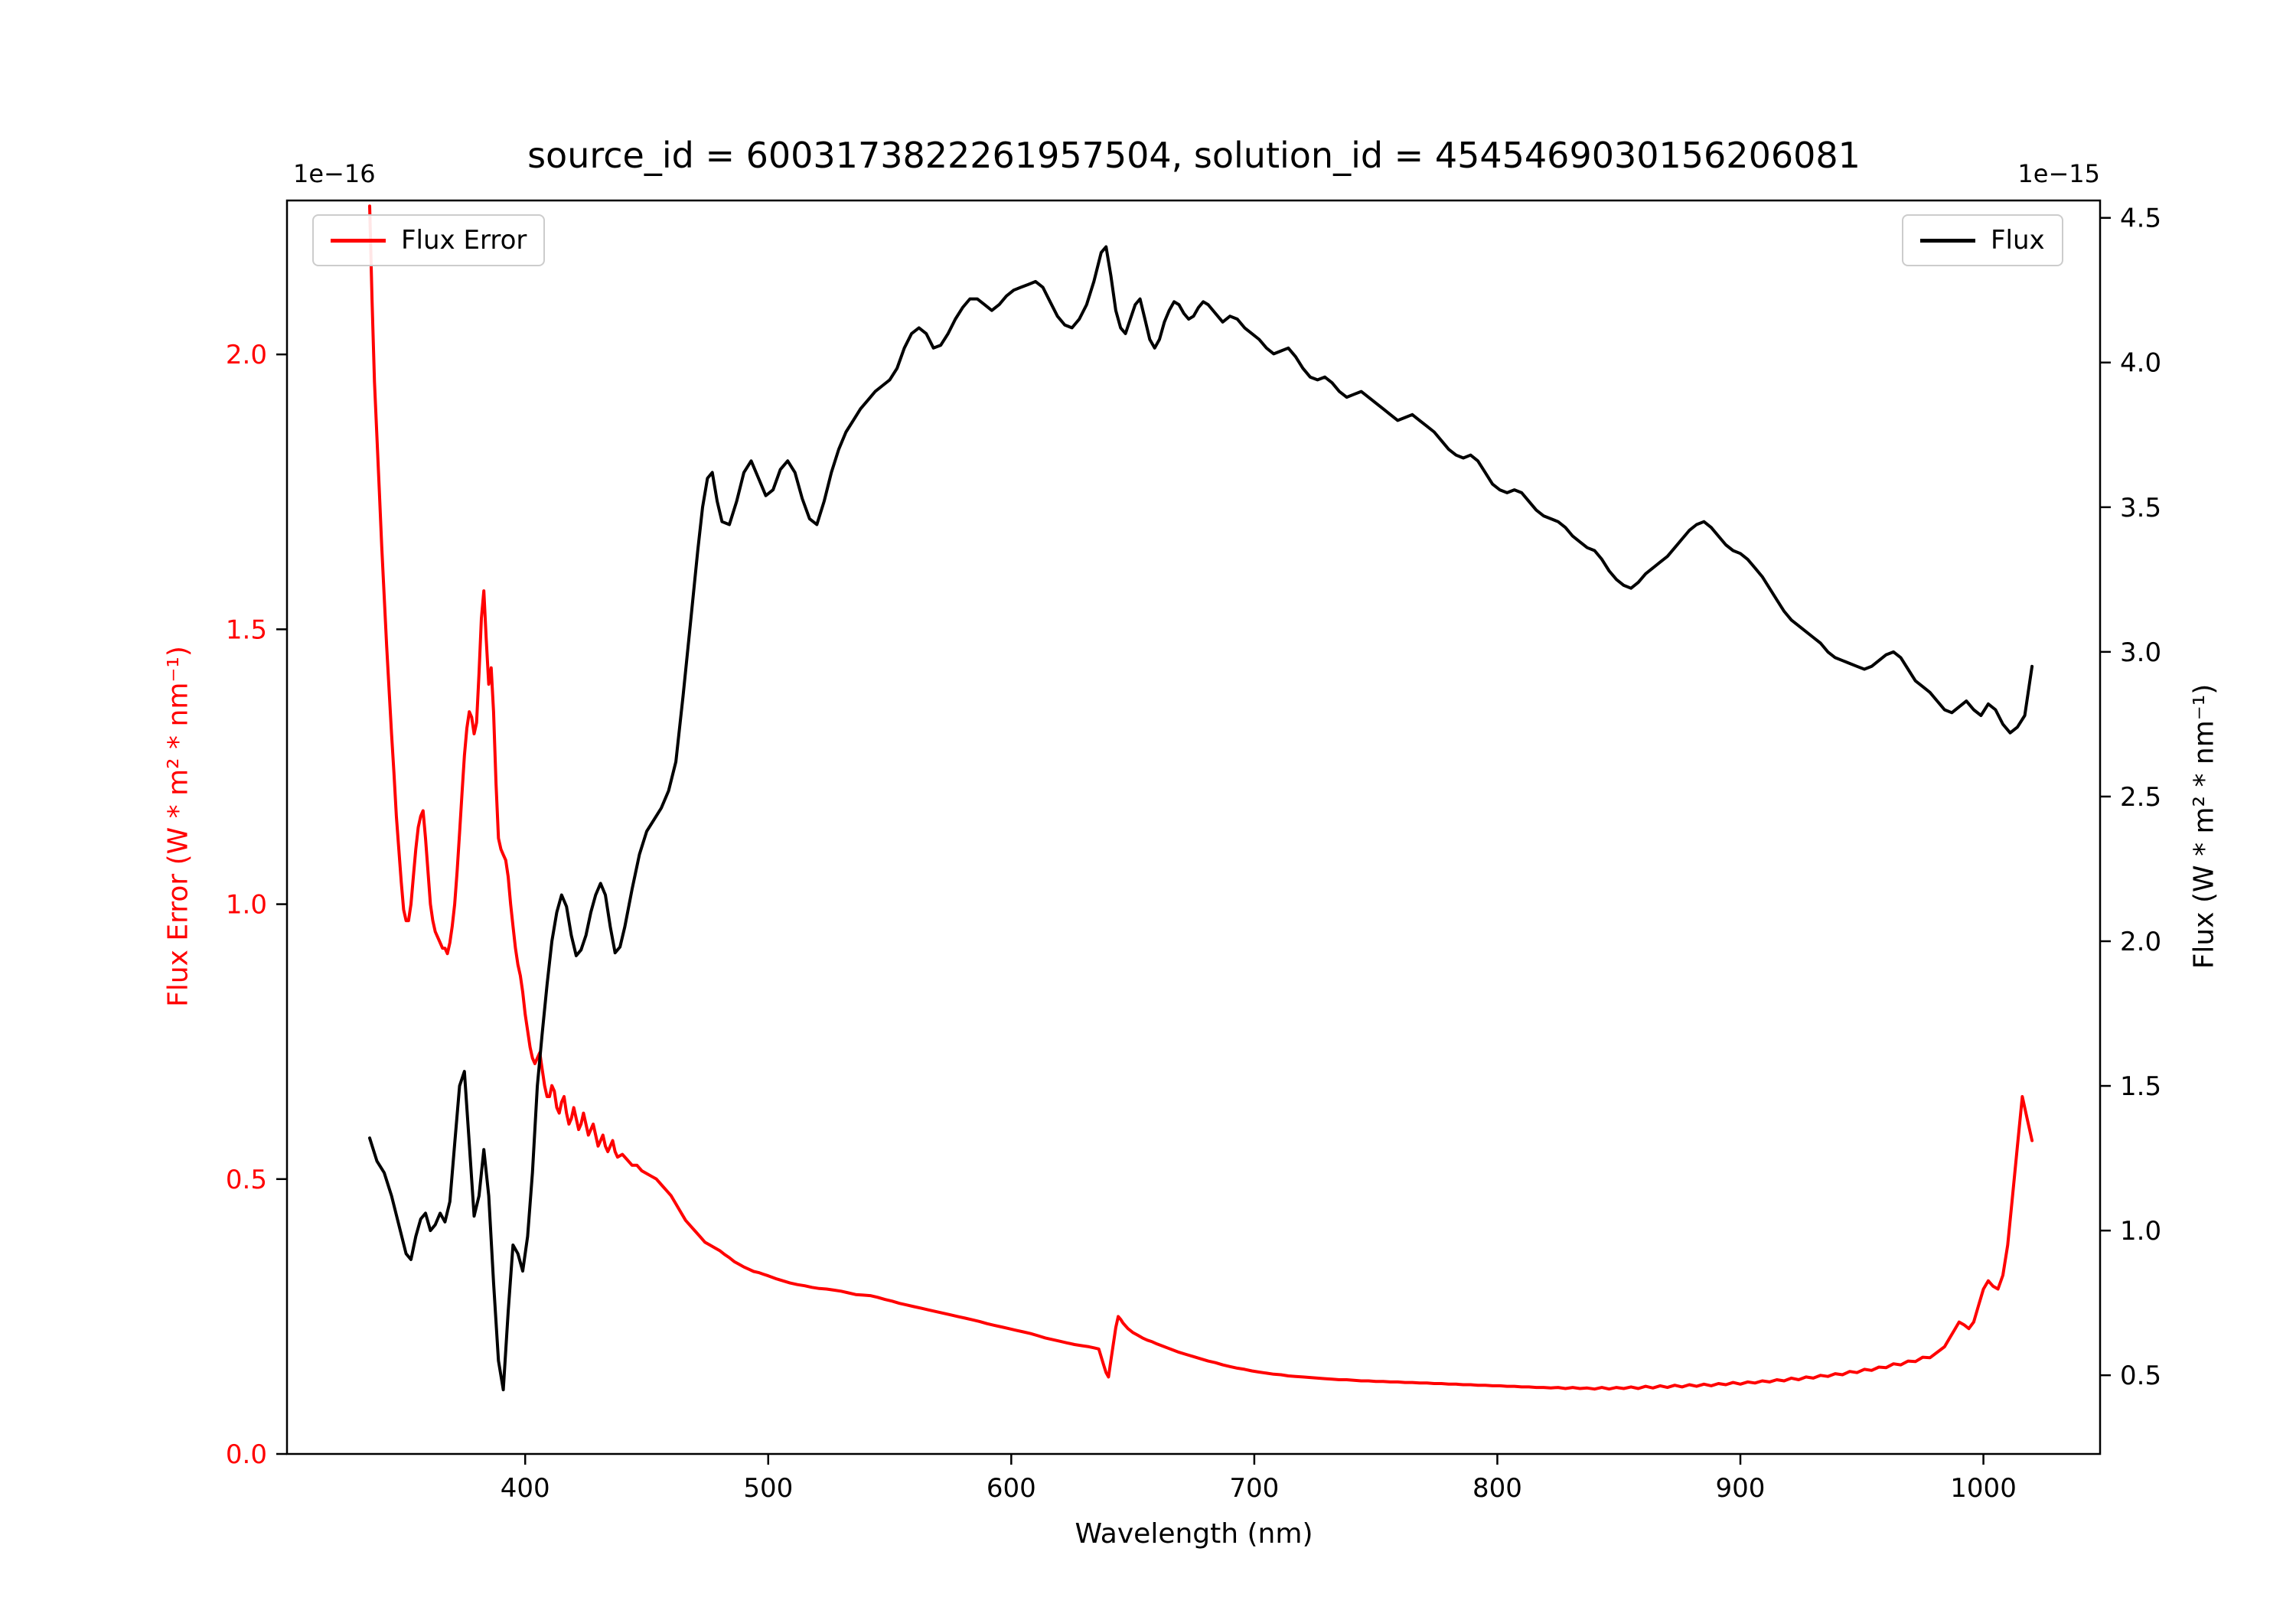  Describe the element at coordinates (2140, 1231) in the screenshot. I see `right-y-tick-label: 1.0` at that location.